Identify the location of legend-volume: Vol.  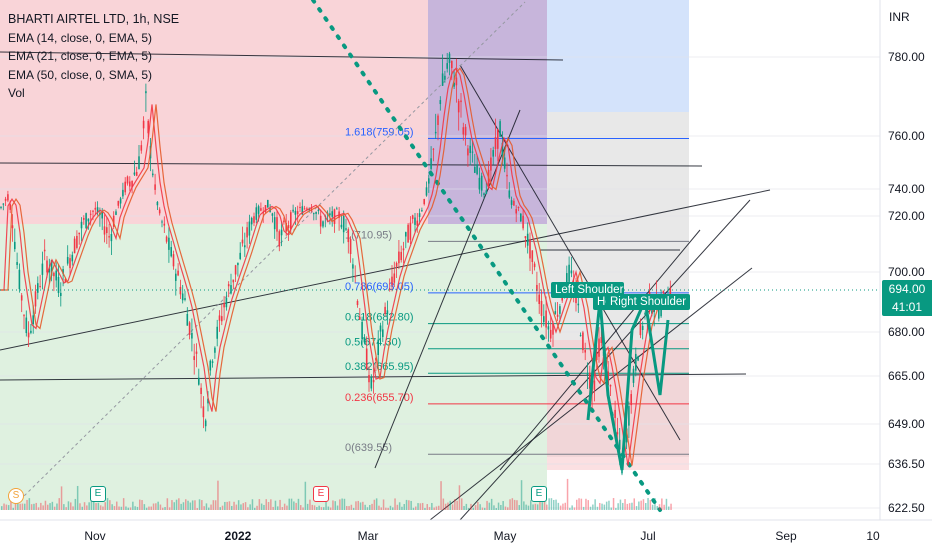
(16, 93).